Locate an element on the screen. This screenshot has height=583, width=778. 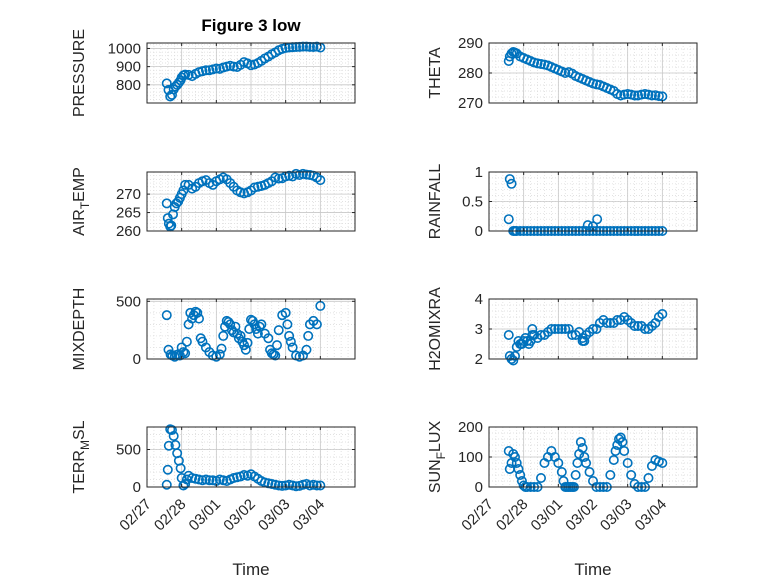
y-tick-label: 0.5 is located at coordinates (472, 202).